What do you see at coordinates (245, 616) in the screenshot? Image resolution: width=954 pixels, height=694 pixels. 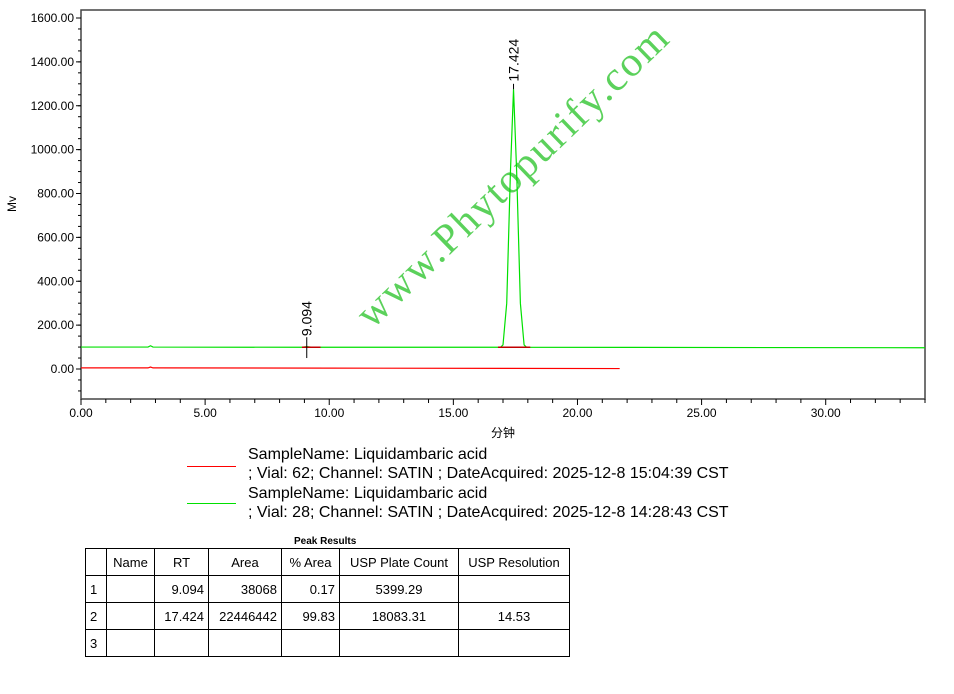 I see `cell: 22446442` at bounding box center [245, 616].